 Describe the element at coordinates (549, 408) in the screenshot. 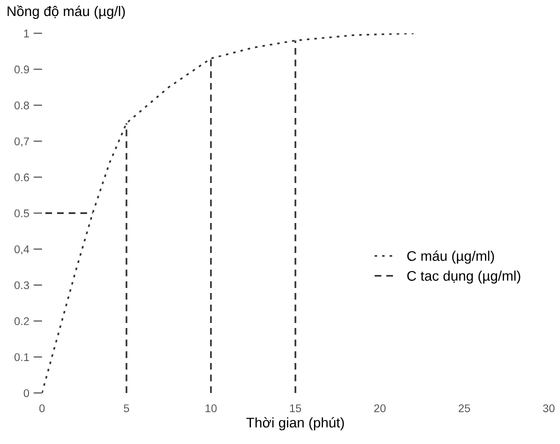

I see `x-tick-label: 30` at that location.